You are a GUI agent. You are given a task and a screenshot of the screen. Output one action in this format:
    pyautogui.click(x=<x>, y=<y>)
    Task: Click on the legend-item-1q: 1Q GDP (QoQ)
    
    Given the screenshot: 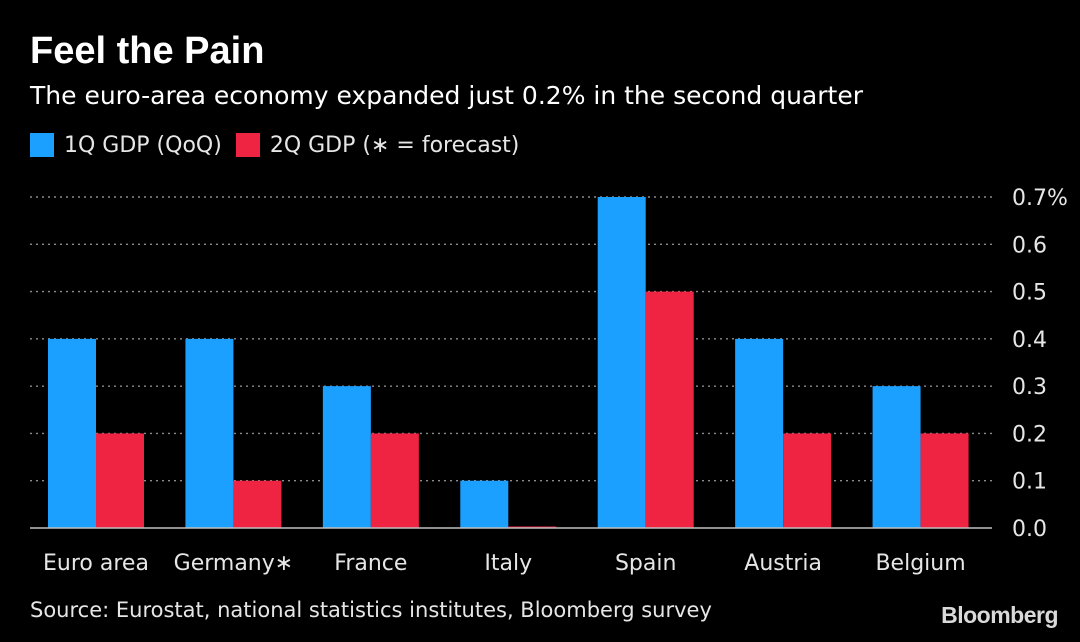 What is the action you would take?
    pyautogui.click(x=126, y=145)
    